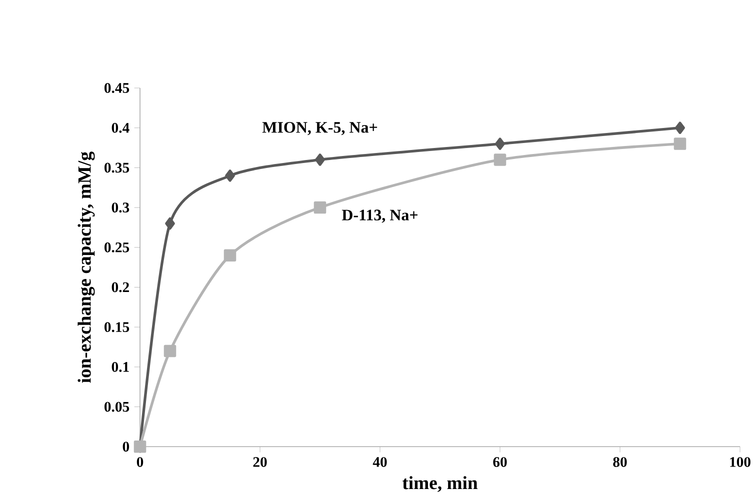  What do you see at coordinates (140, 461) in the screenshot?
I see `x-tick-label: 0` at bounding box center [140, 461].